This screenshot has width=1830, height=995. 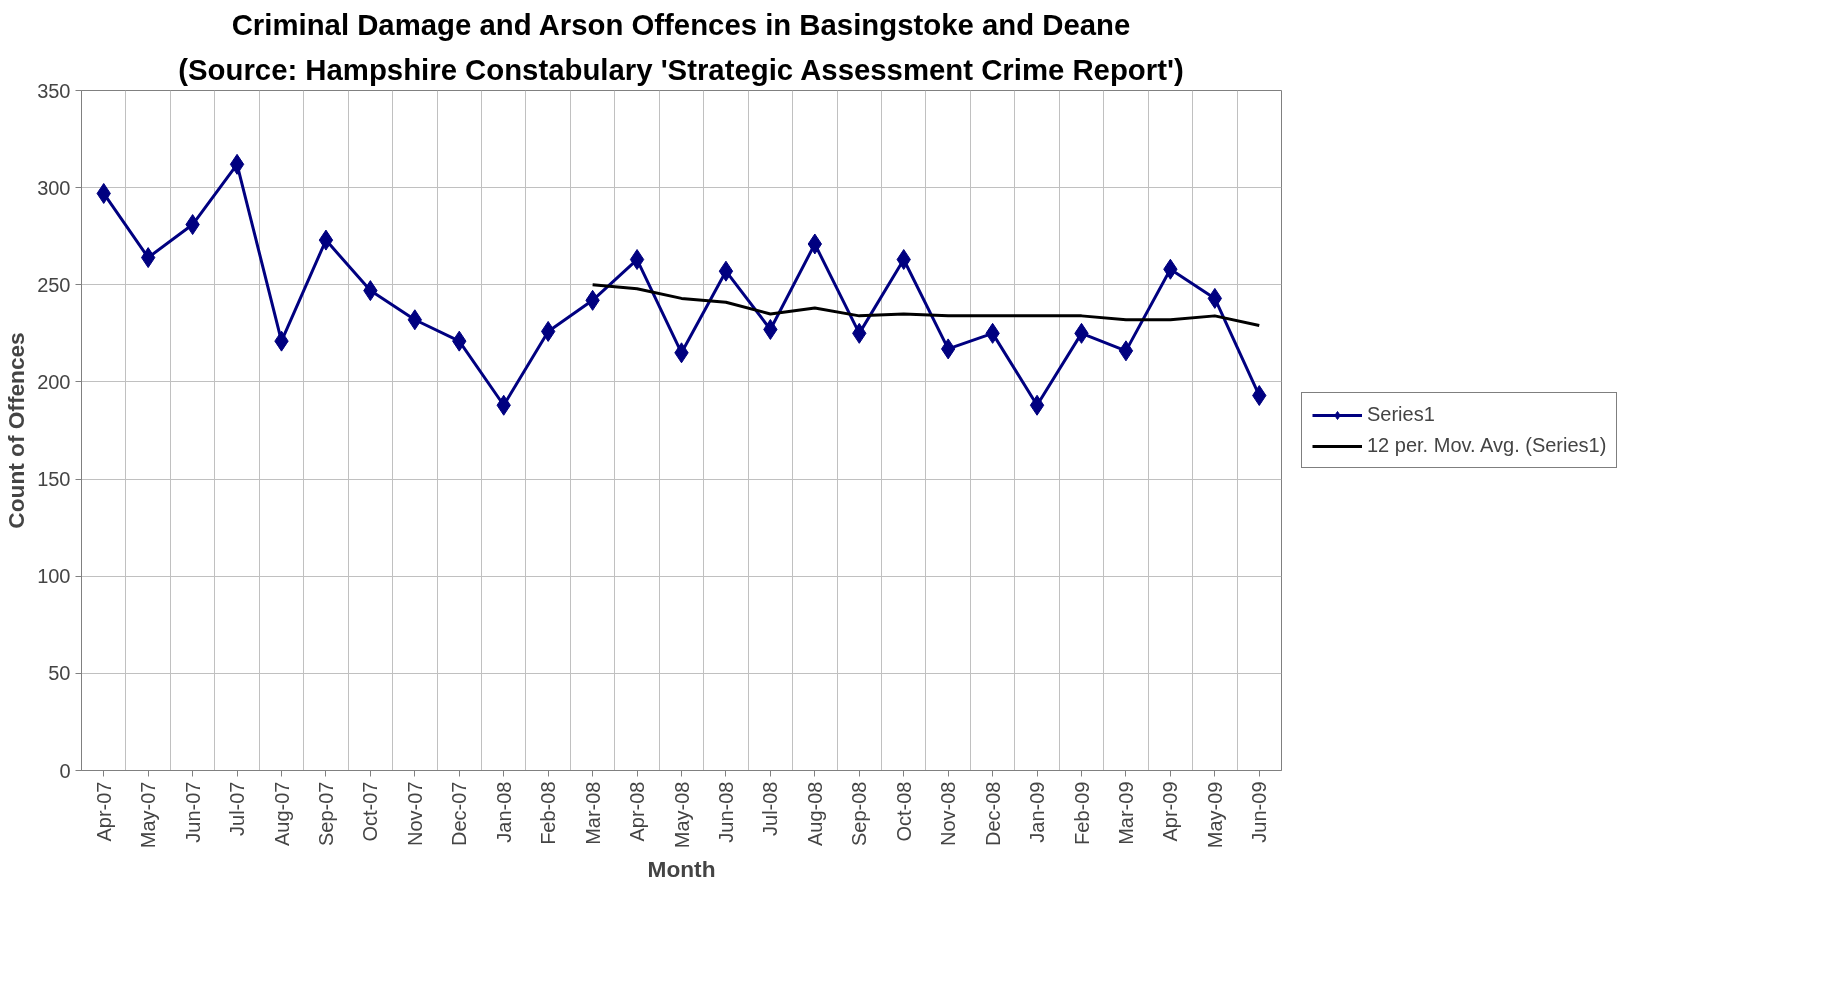 What do you see at coordinates (592, 813) in the screenshot?
I see `x-tick-label: Mar-08` at bounding box center [592, 813].